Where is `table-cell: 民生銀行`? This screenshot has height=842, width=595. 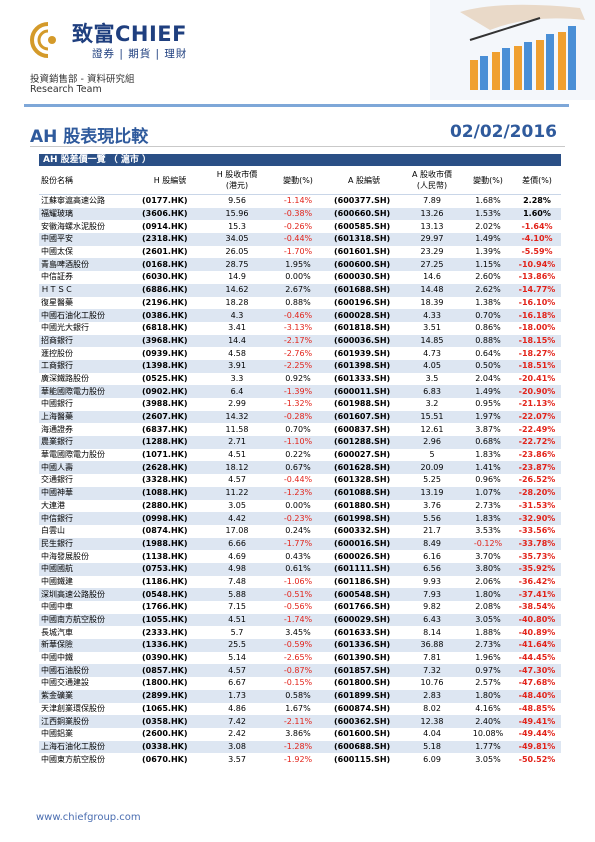
table-cell: 民生銀行 is located at coordinates (87, 544).